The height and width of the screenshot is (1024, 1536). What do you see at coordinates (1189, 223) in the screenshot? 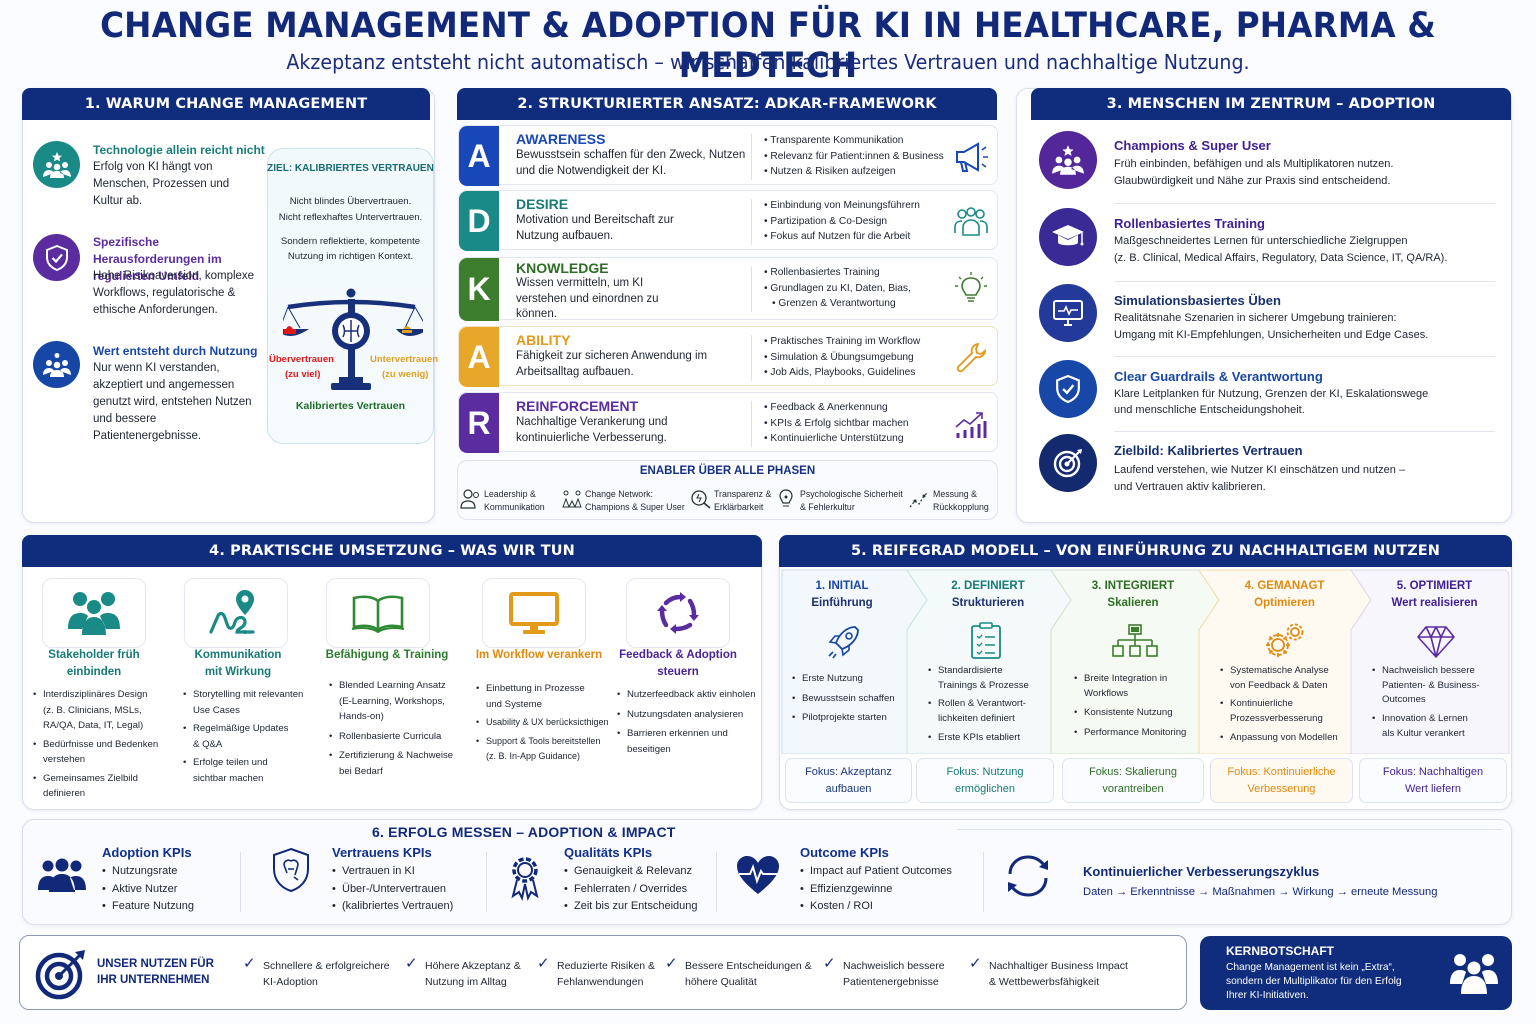
I see `factor-title: Rollenbasiertes Training` at bounding box center [1189, 223].